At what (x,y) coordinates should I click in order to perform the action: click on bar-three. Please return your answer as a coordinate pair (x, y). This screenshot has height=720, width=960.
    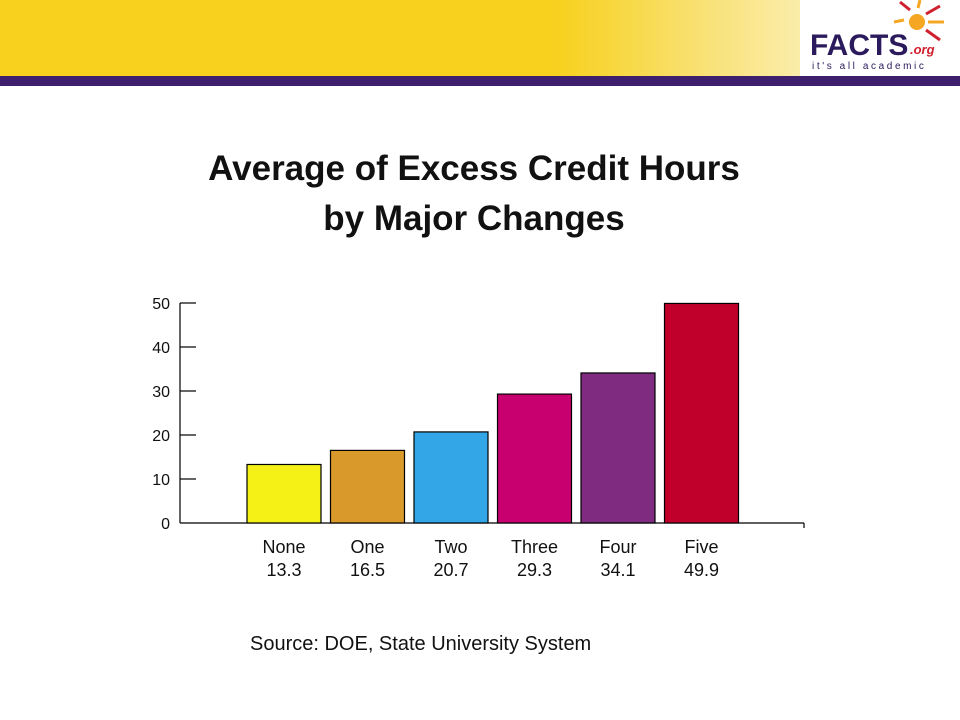
    Looking at the image, I should click on (534, 458).